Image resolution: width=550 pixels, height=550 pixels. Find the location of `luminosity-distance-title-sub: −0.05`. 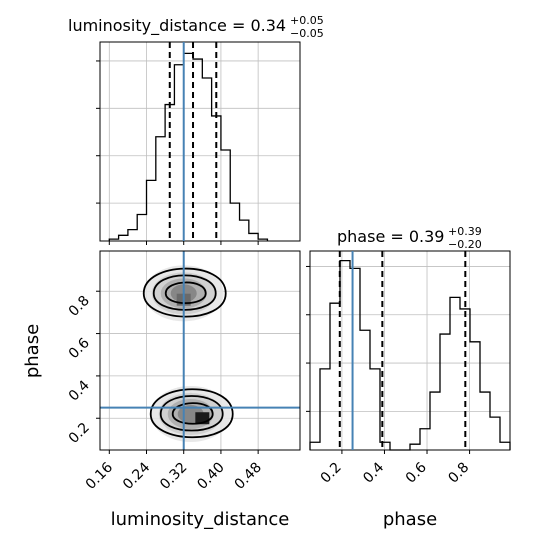

luminosity-distance-title-sub: −0.05 is located at coordinates (307, 33).